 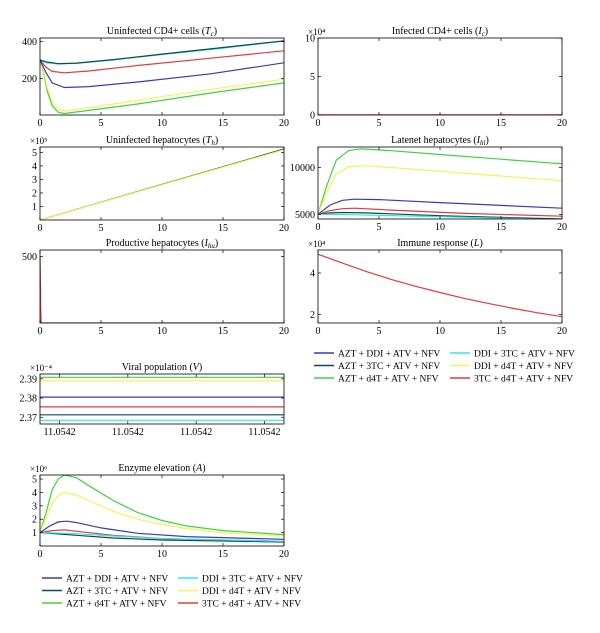 What do you see at coordinates (523, 380) in the screenshot?
I see `legend-label: 3TC + d4T + ATV + NFV` at bounding box center [523, 380].